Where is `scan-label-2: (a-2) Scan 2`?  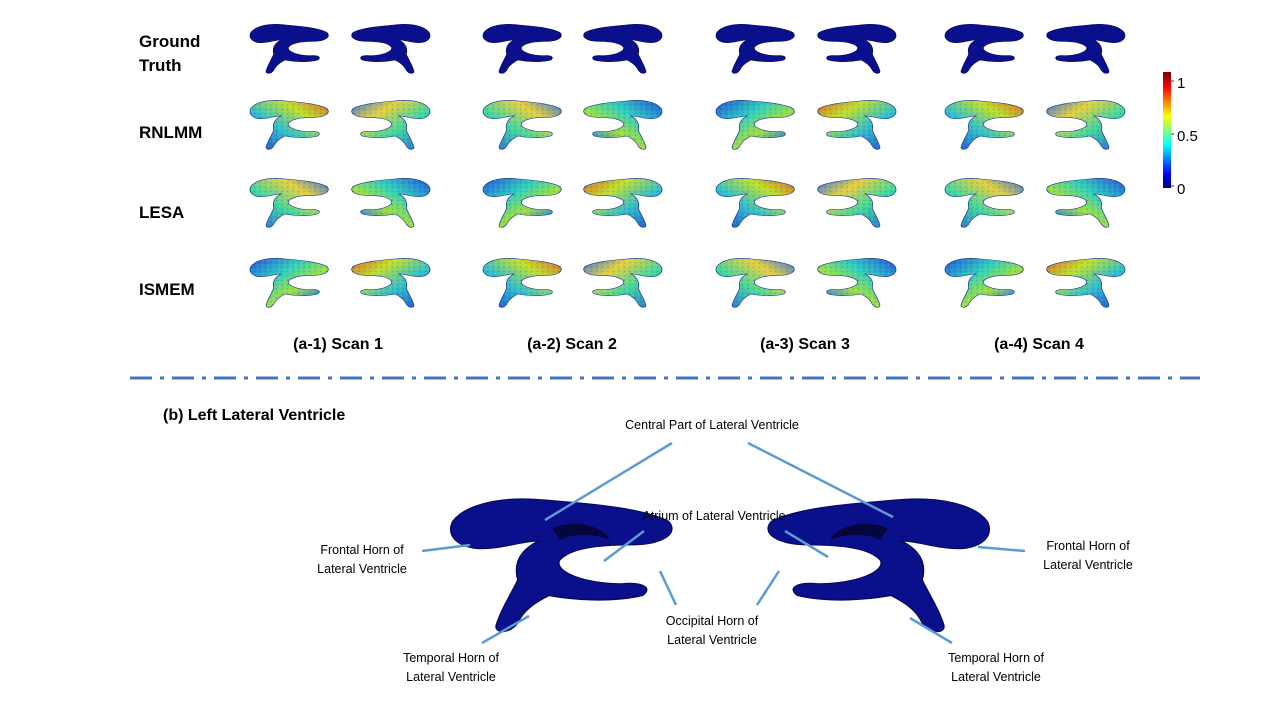
scan-label-2: (a-2) Scan 2 is located at coordinates (572, 344).